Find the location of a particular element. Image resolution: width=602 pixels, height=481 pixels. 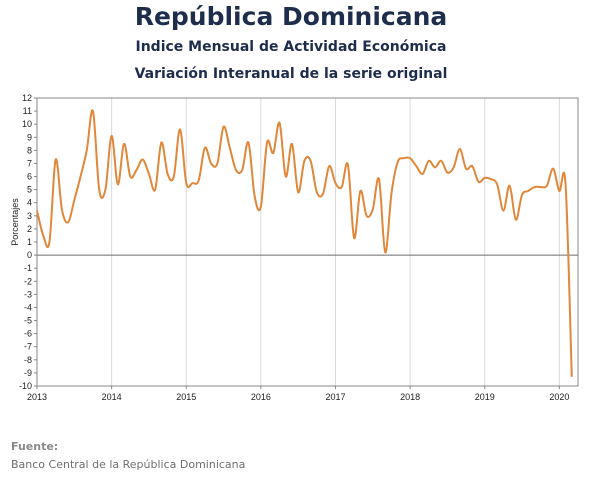

y-tick-label: 3 is located at coordinates (29, 216).